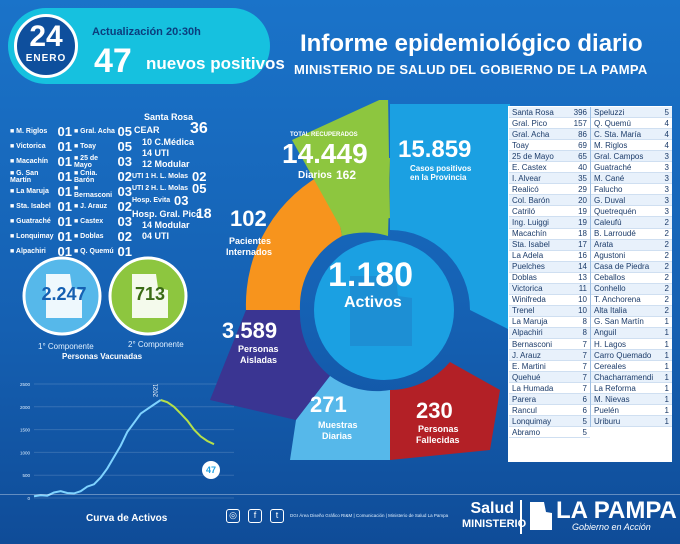 This screenshot has width=680, height=544. What do you see at coordinates (325, 153) in the screenshot?
I see `recovered-value: 14.449` at bounding box center [325, 153].